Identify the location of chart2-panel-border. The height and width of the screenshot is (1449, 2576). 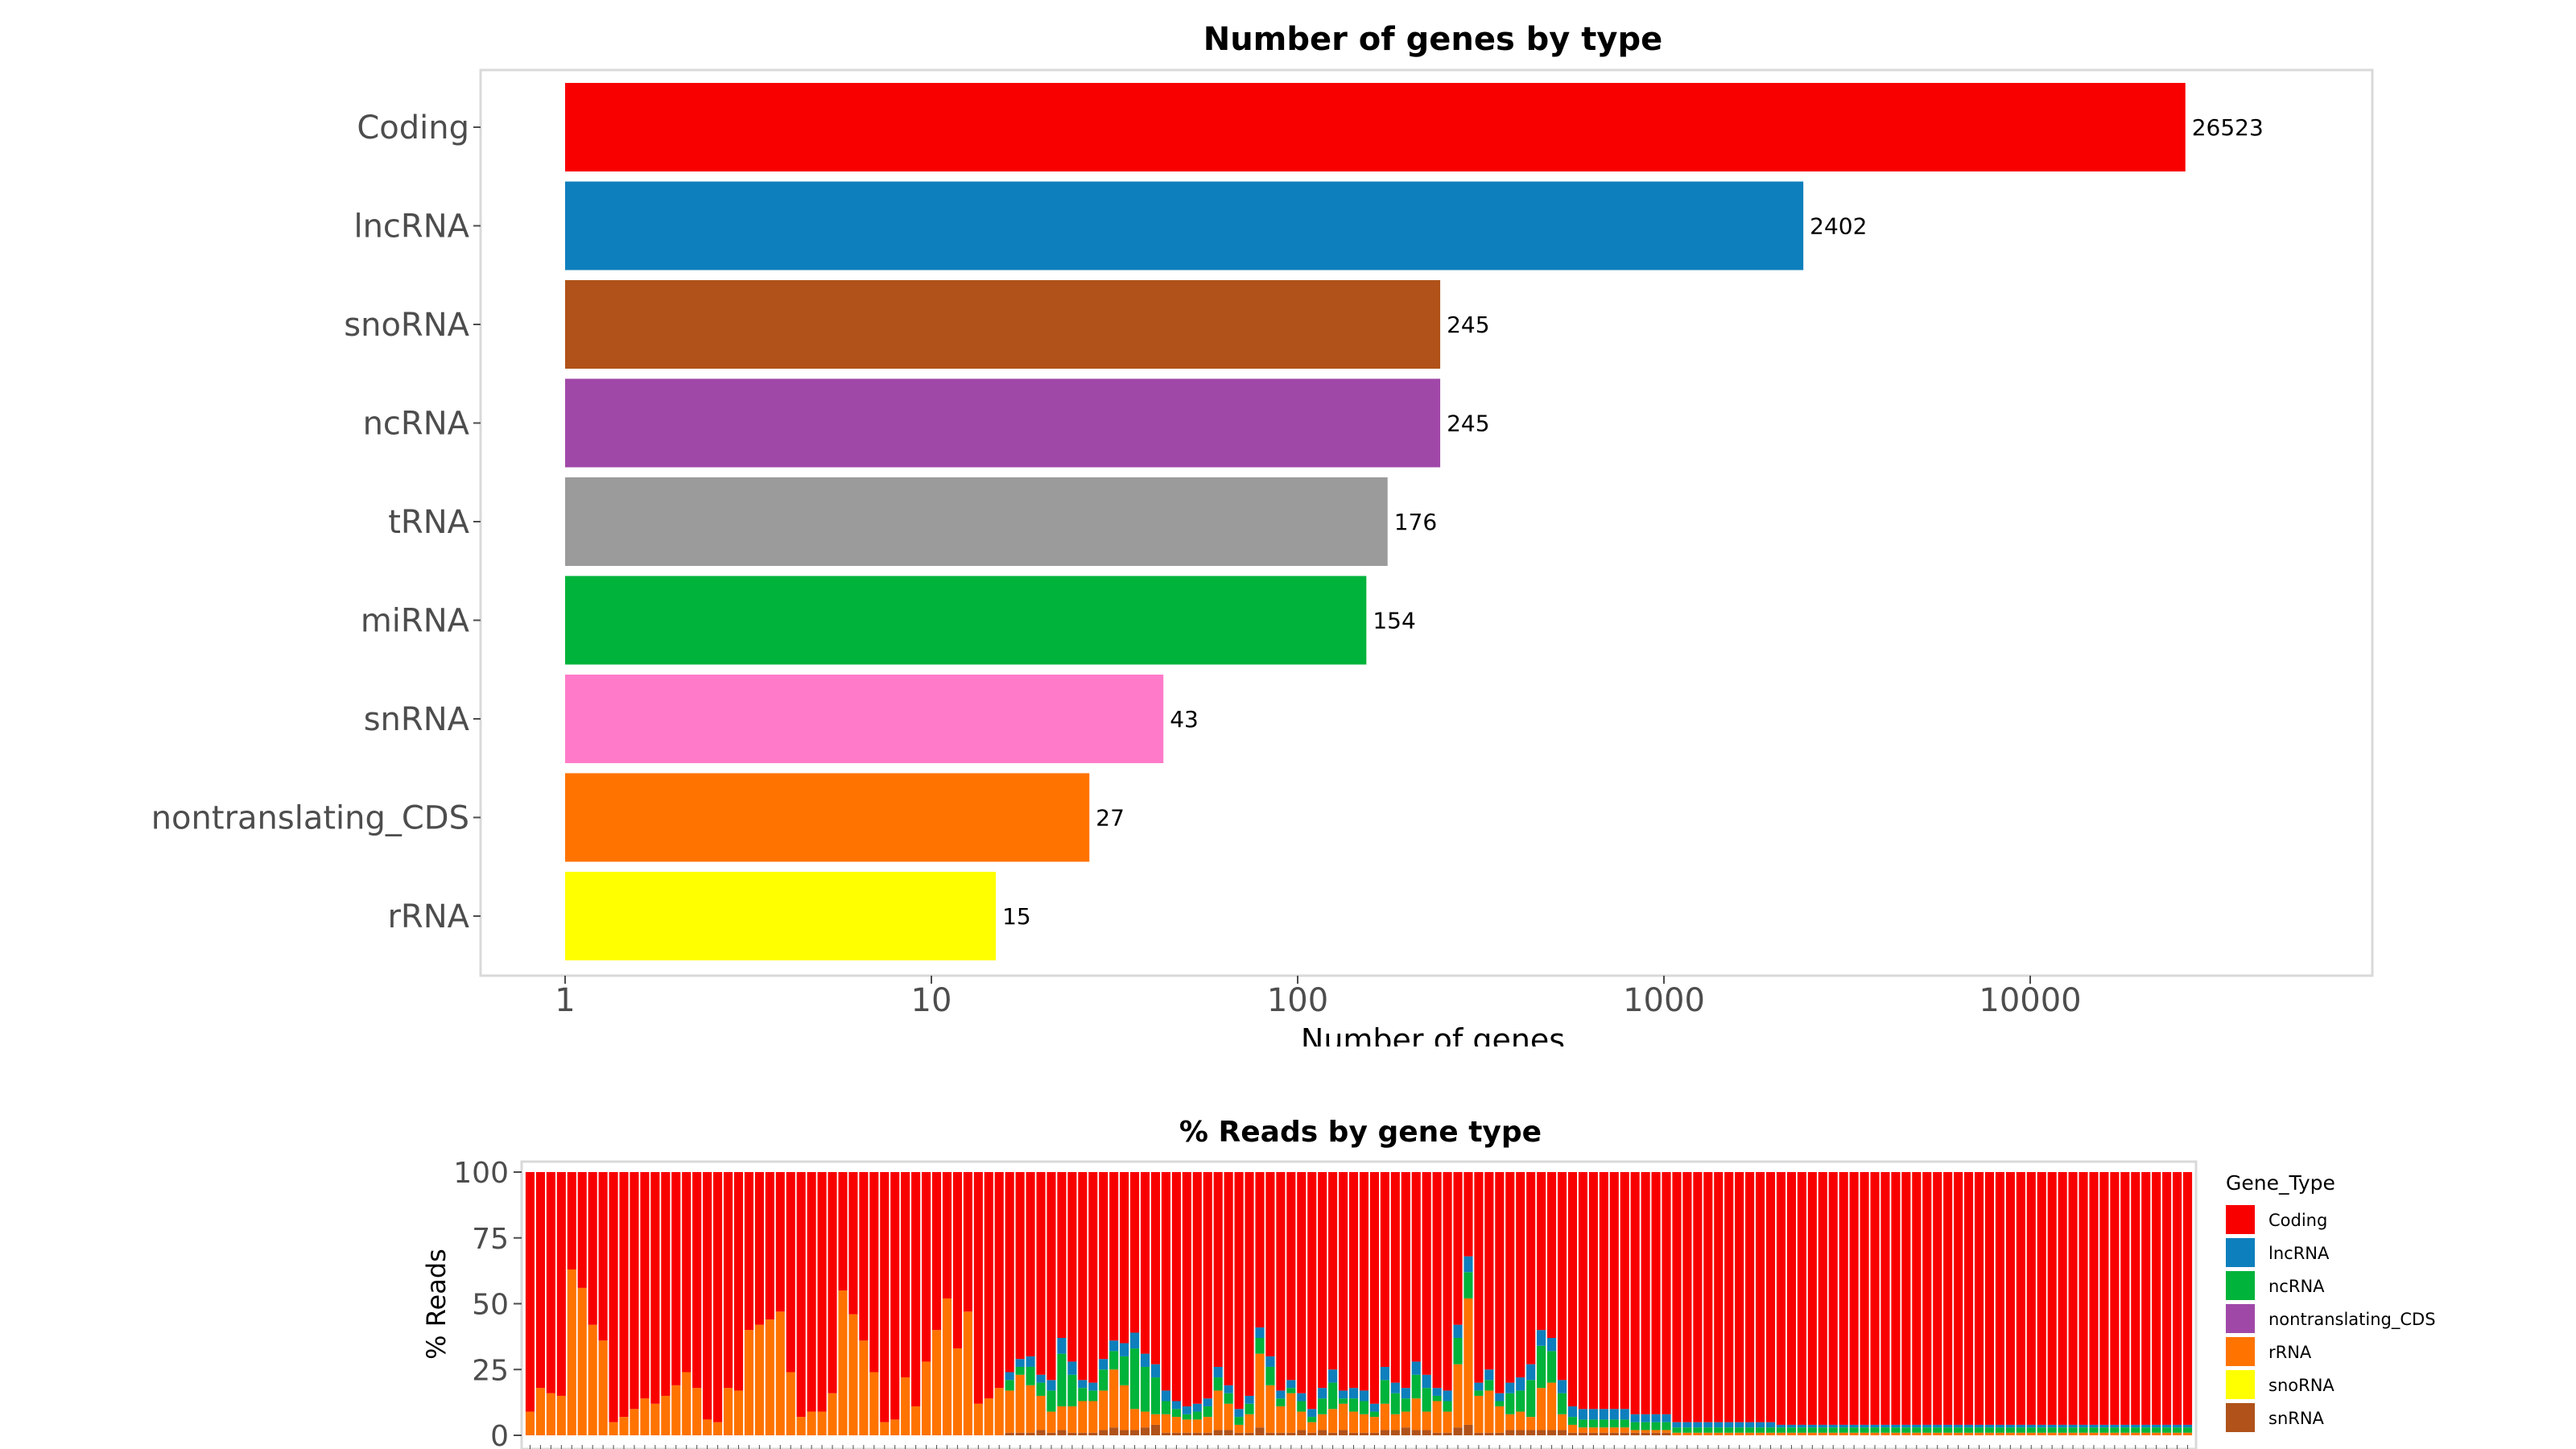
(1359, 1304).